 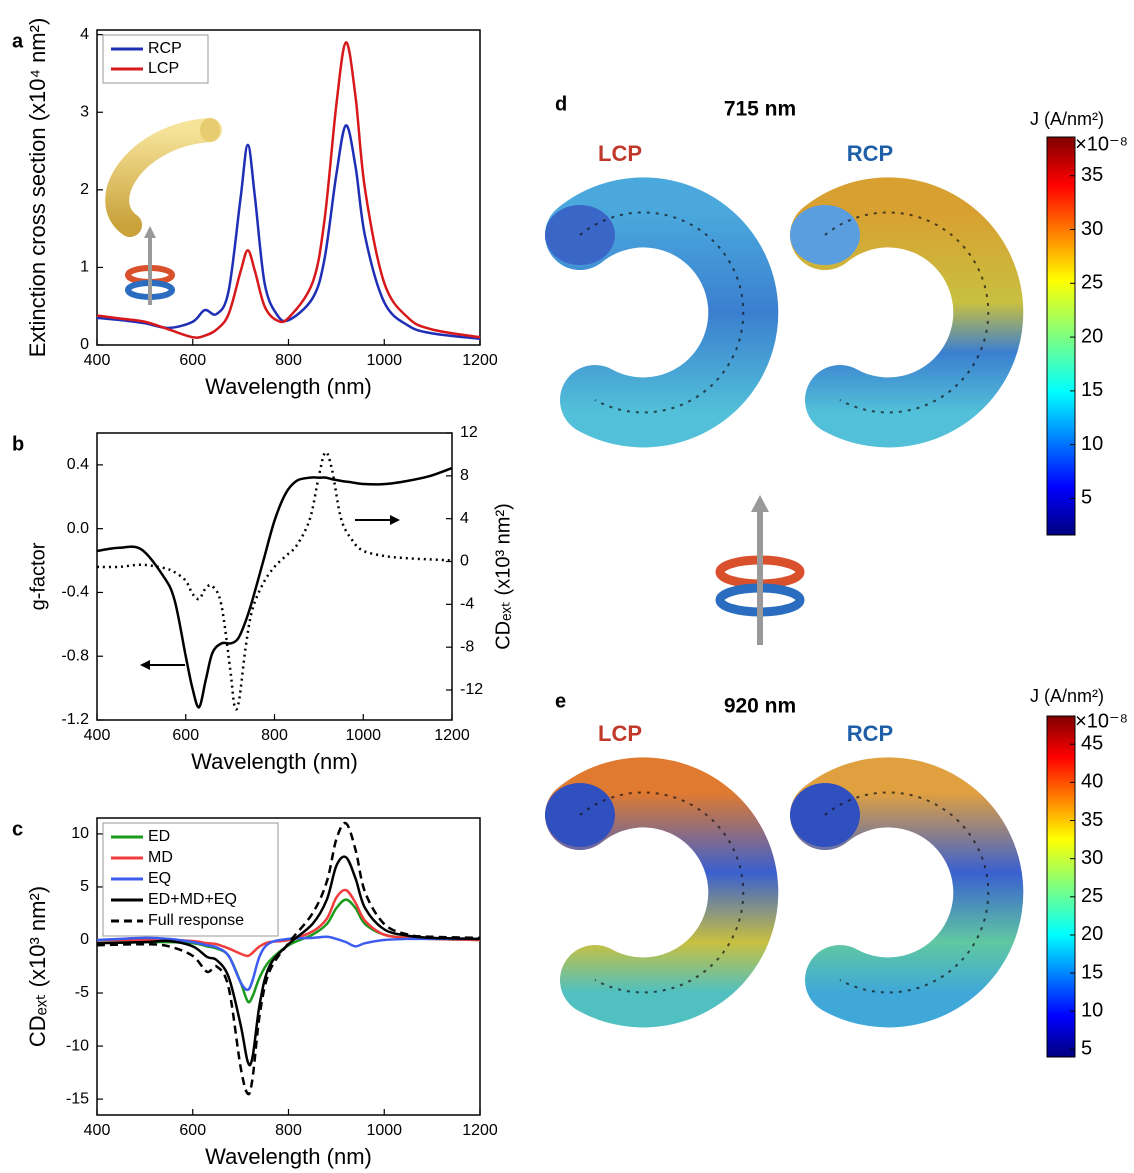 I want to click on y2-tick-label: 12, so click(x=469, y=432).